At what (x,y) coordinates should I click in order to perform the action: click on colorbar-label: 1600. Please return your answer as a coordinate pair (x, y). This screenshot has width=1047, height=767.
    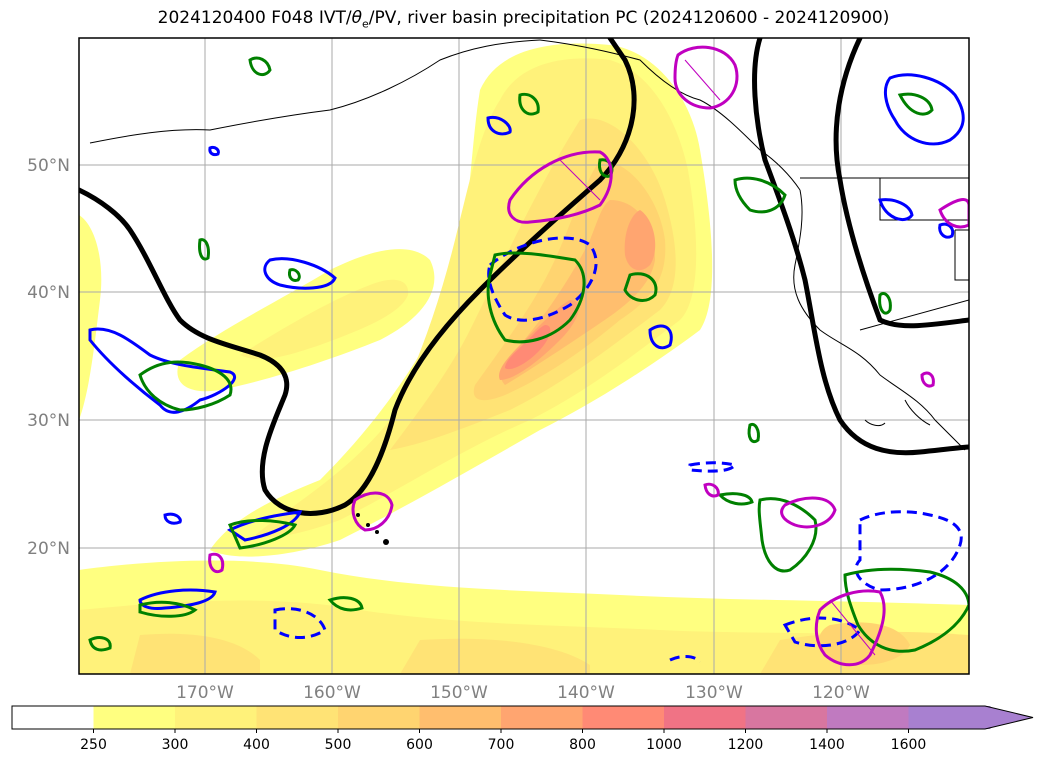
    Looking at the image, I should click on (909, 745).